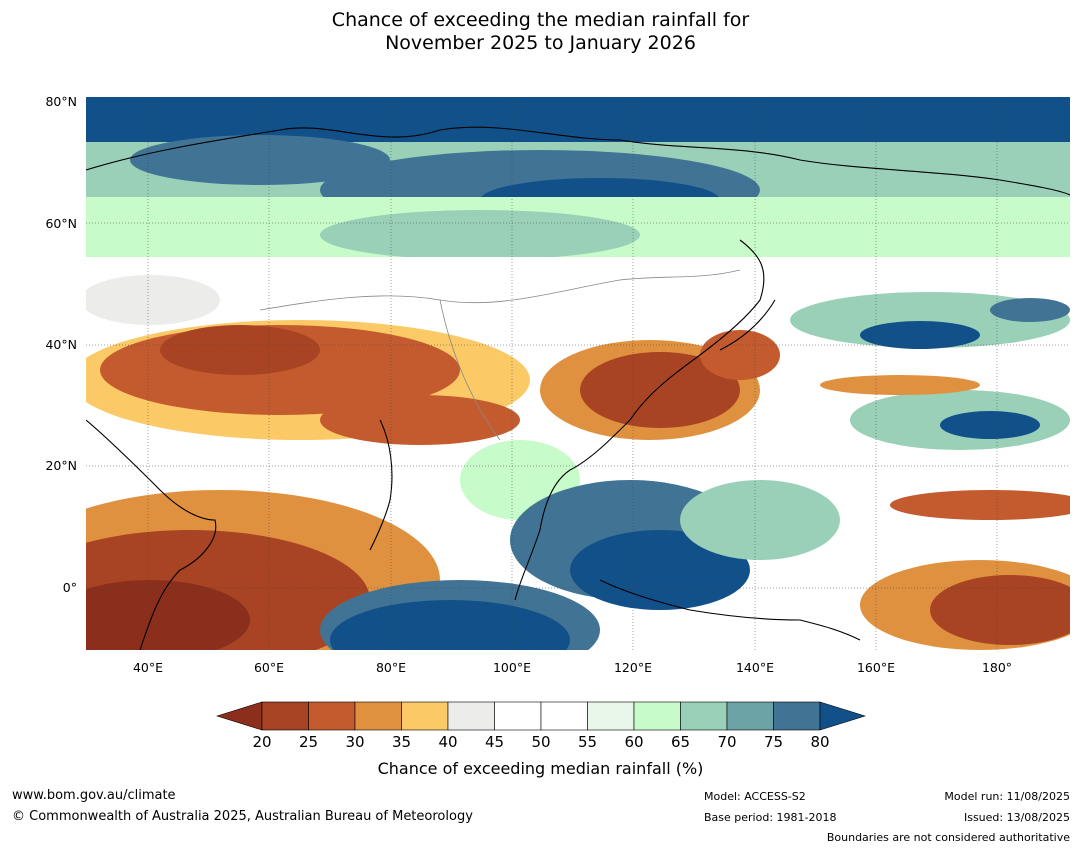 The image size is (1081, 850). I want to click on region-equatorial-pacific-dry, so click(1000, 610).